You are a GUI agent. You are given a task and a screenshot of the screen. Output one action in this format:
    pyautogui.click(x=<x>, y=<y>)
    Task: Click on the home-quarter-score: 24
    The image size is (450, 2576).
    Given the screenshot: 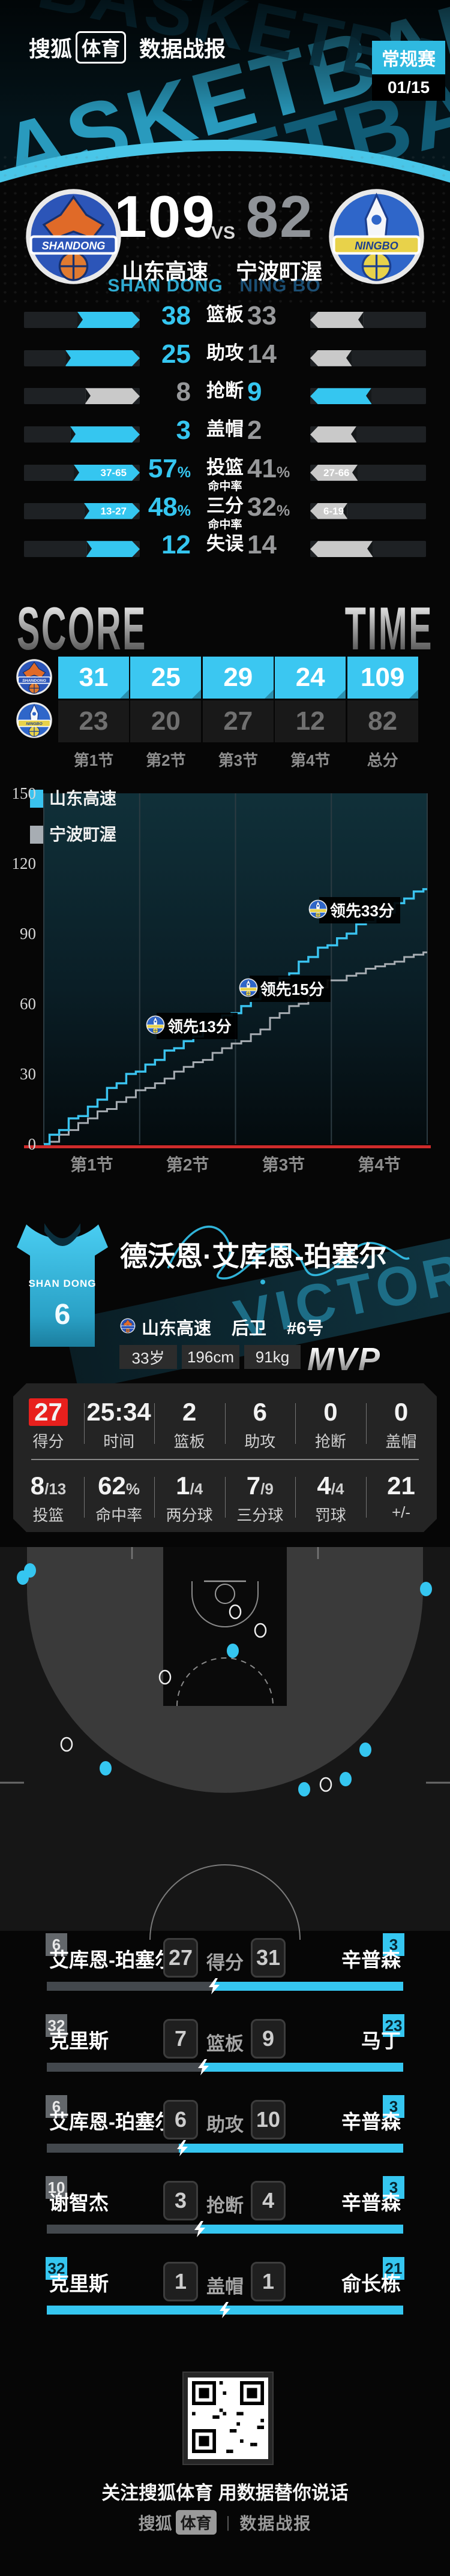 What is the action you would take?
    pyautogui.click(x=310, y=678)
    